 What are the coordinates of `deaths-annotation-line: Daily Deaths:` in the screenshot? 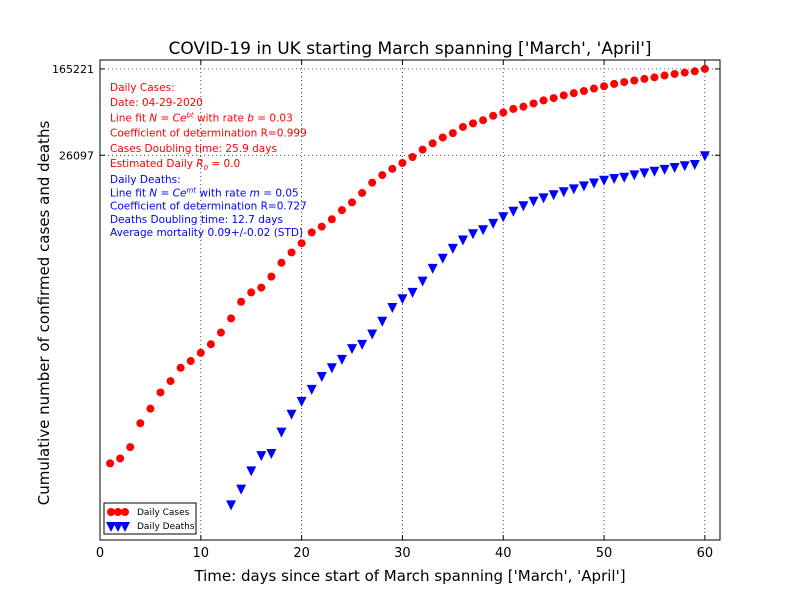 It's located at (145, 180).